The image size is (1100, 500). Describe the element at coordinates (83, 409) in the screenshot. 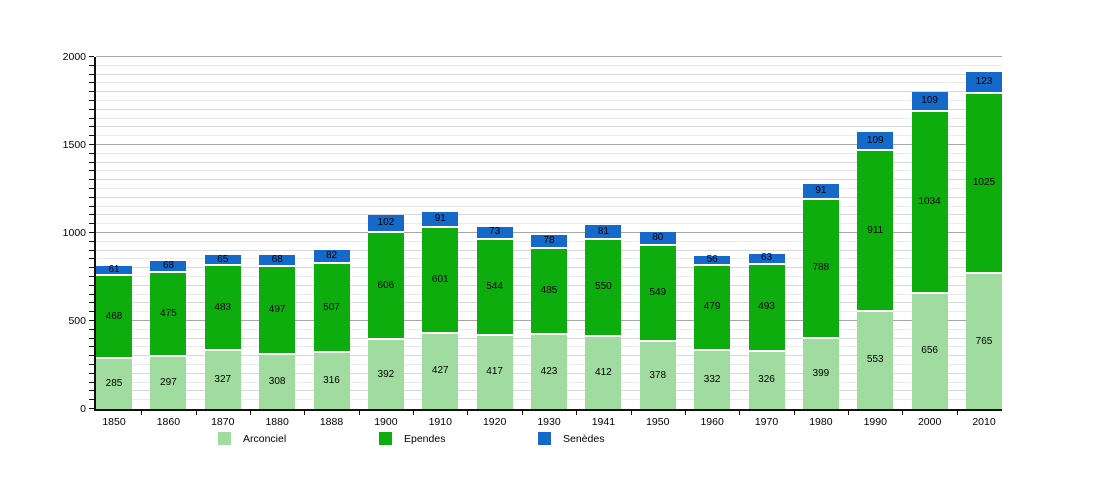

I see `y-axis-label: 0` at that location.